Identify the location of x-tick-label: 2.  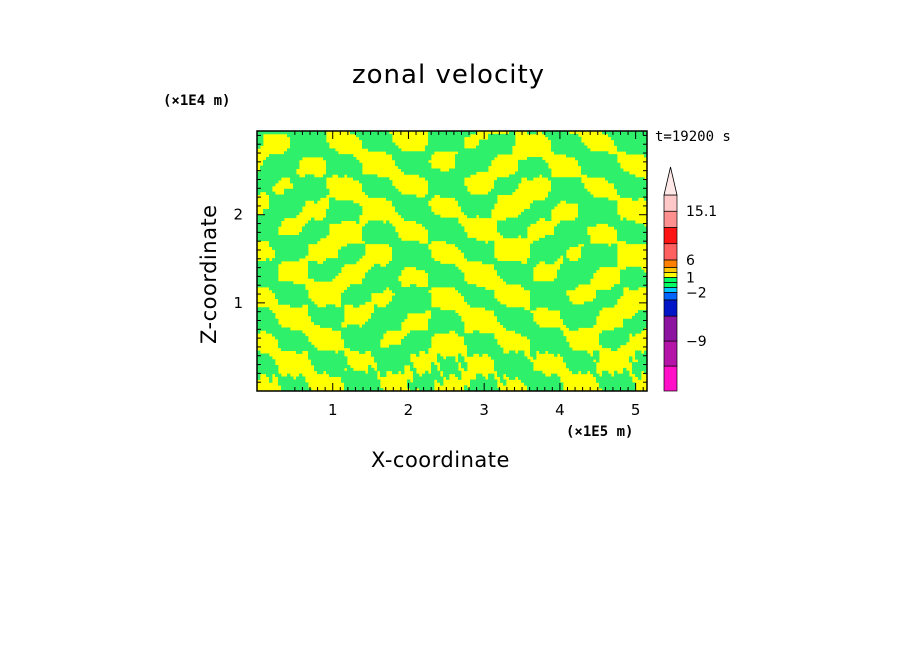
(409, 410).